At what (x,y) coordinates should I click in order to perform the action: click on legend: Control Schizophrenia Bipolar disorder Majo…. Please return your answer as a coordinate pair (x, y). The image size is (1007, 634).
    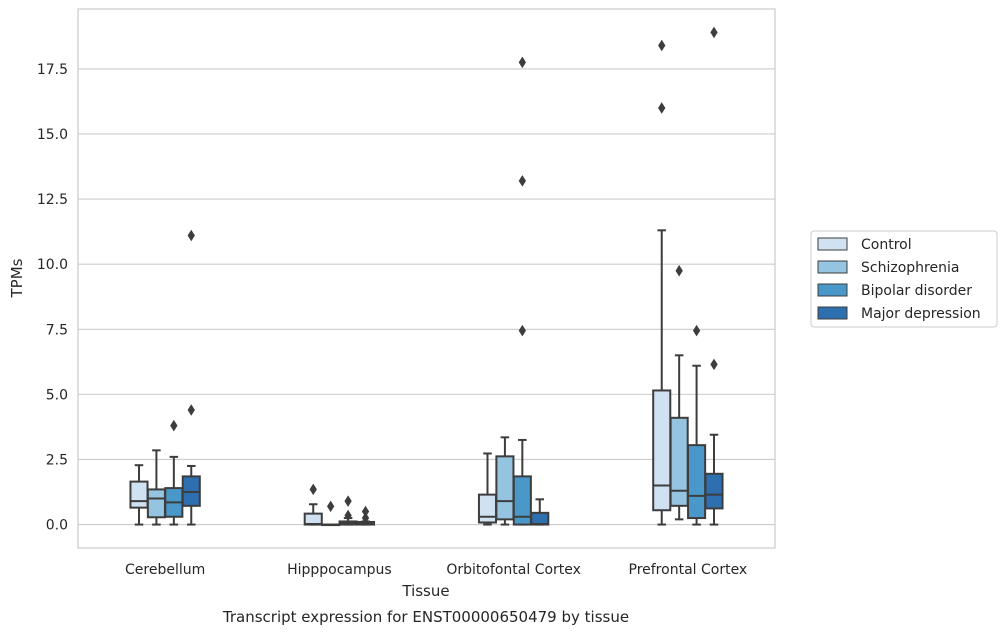
    Looking at the image, I should click on (904, 279).